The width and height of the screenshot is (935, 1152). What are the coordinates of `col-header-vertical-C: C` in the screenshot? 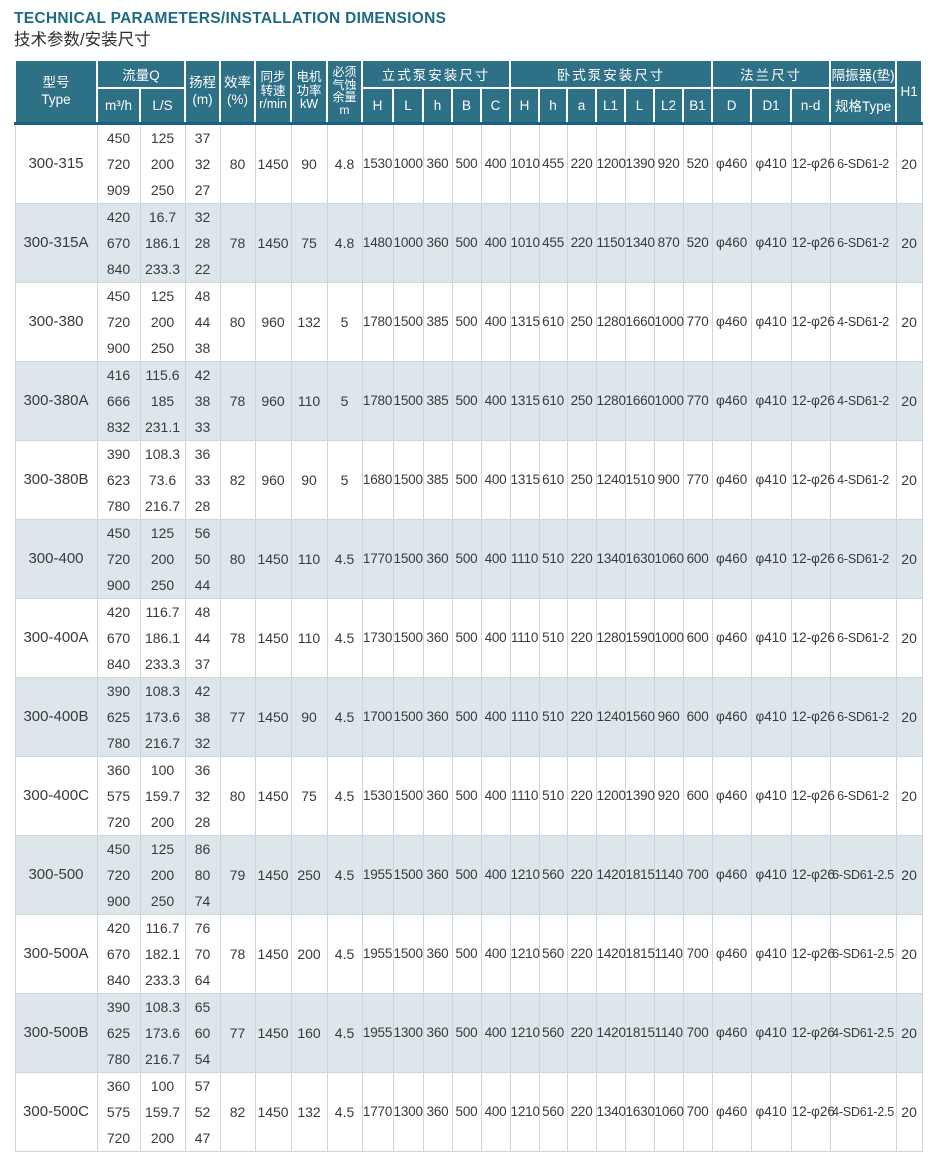 It's located at (496, 105).